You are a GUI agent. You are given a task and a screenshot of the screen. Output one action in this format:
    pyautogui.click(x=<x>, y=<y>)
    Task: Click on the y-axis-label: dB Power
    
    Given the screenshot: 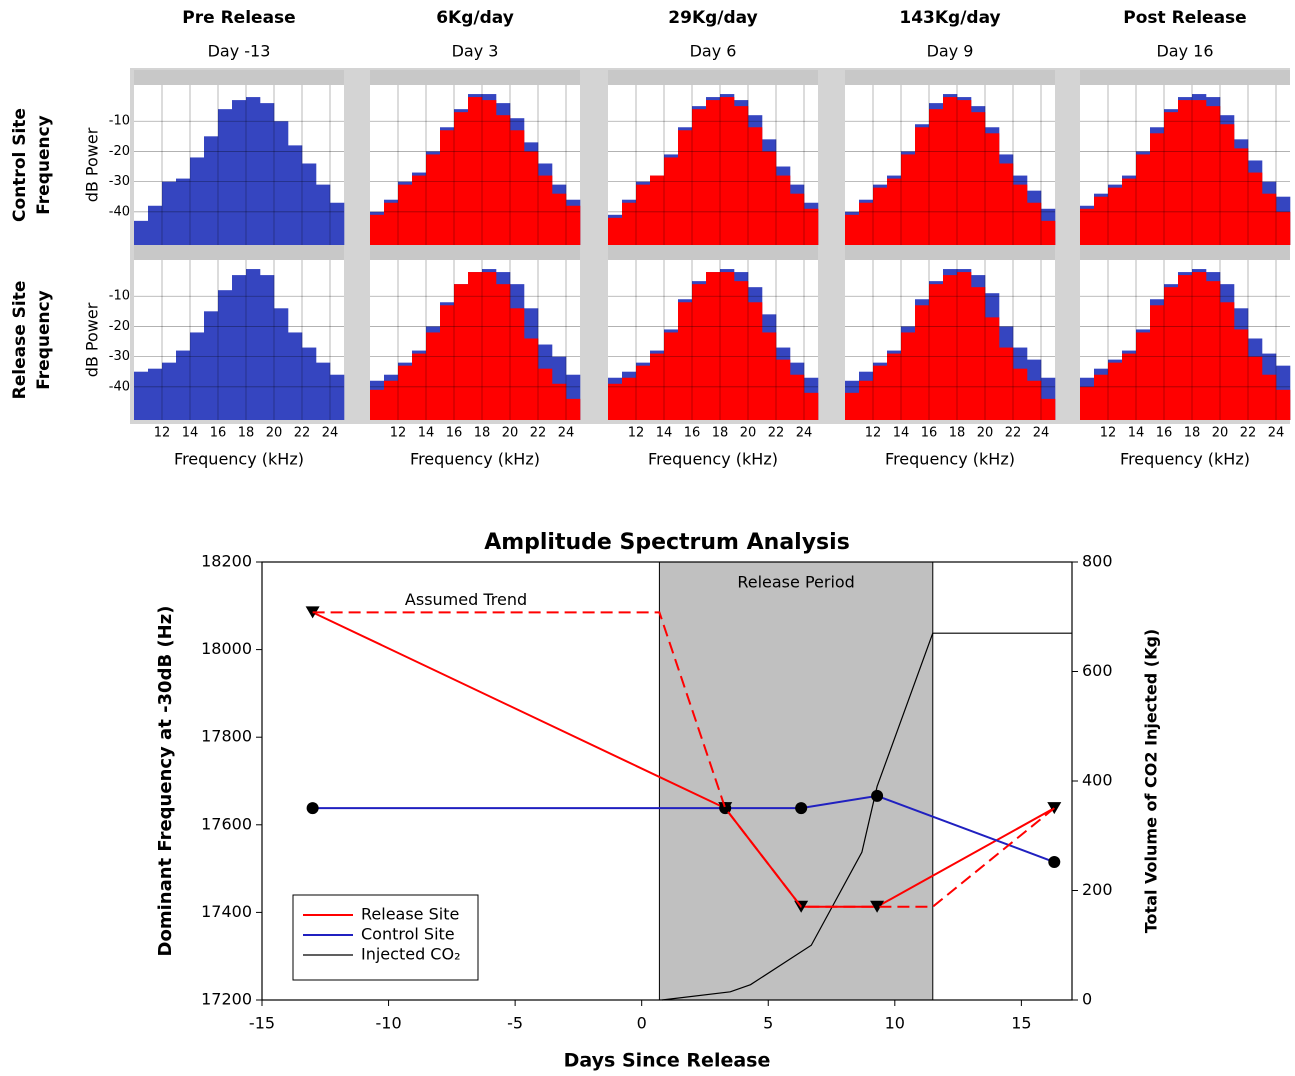 What is the action you would take?
    pyautogui.click(x=92, y=339)
    